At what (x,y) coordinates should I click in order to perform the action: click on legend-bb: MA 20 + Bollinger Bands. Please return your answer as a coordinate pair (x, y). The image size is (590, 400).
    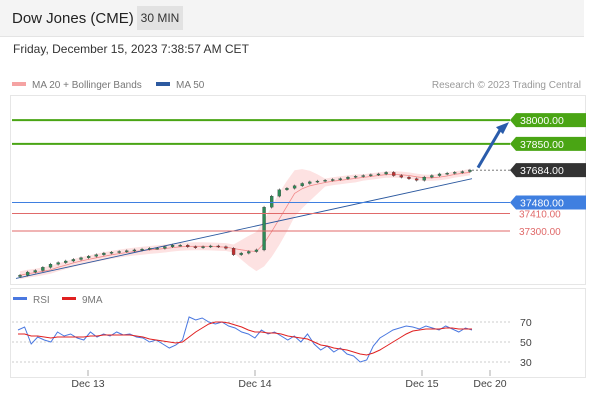
    Looking at the image, I should click on (77, 86).